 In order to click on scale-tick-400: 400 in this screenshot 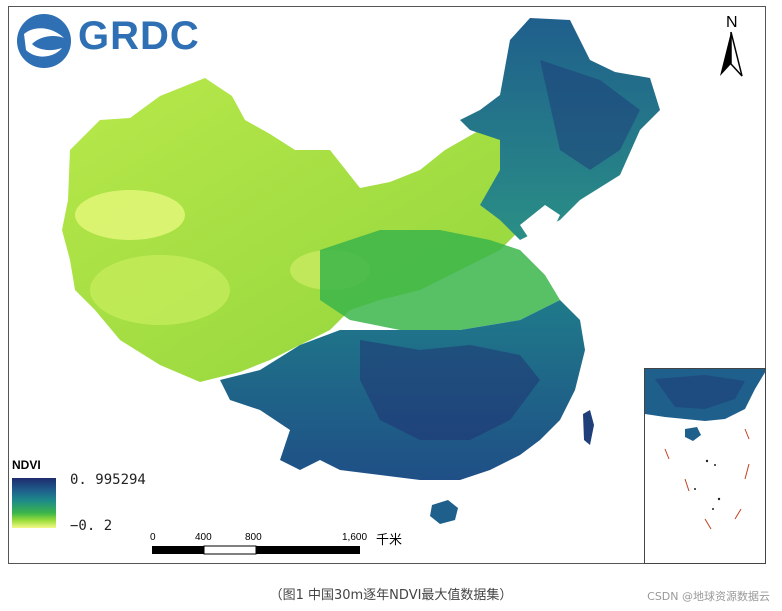, I will do `click(203, 537)`.